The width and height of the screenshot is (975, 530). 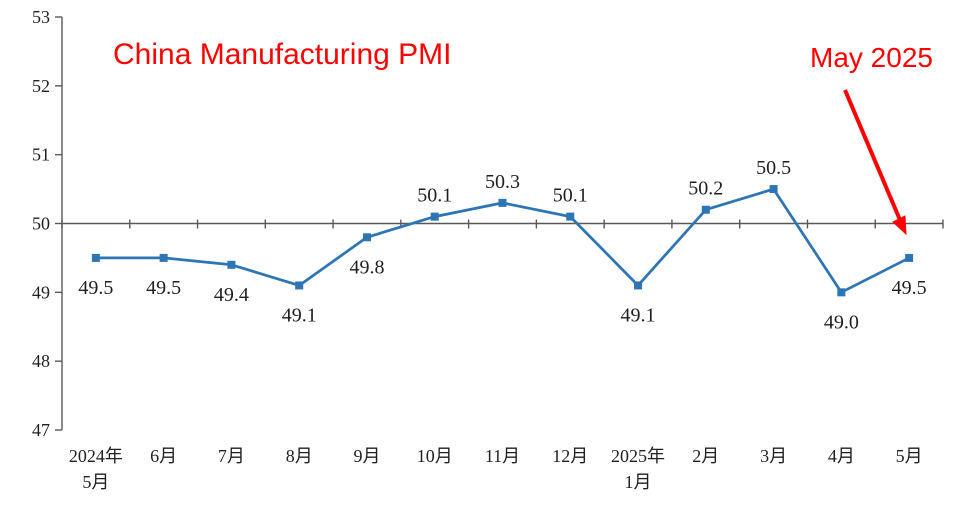 I want to click on data-label: 49.0, so click(x=841, y=322).